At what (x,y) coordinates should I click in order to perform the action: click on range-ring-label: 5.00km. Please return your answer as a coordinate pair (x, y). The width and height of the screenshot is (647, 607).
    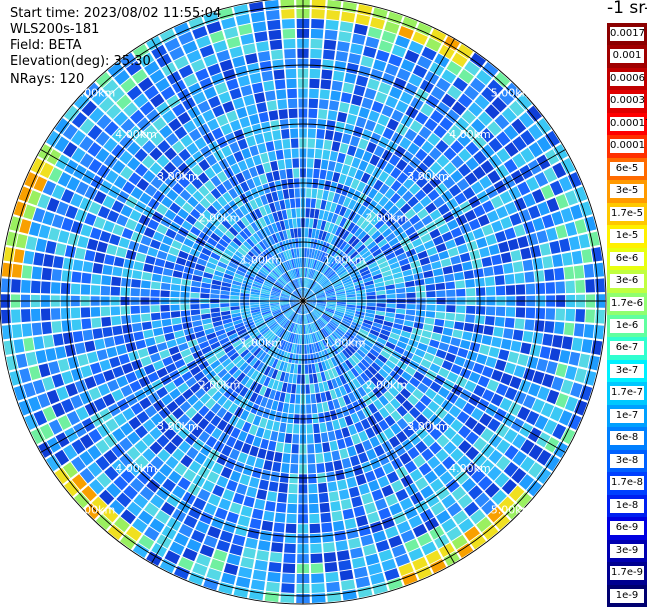
    Looking at the image, I should click on (95, 510).